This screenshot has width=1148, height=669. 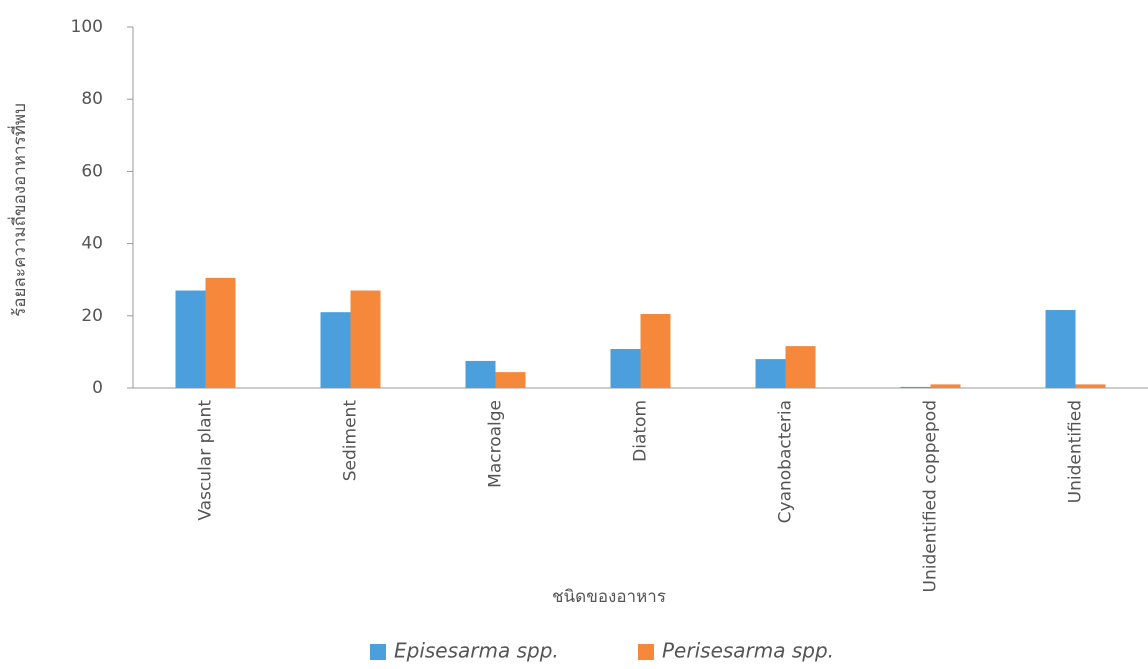 What do you see at coordinates (97, 388) in the screenshot?
I see `y-tick-label: 0` at bounding box center [97, 388].